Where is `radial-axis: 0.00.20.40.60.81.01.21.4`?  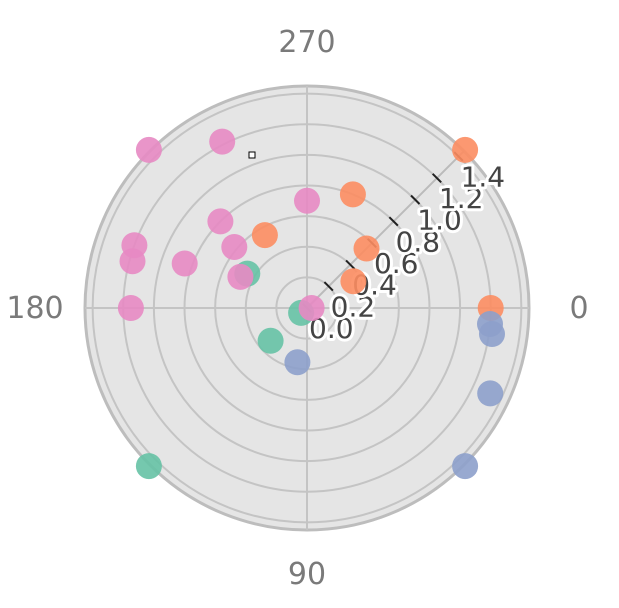 radial-axis: 0.00.20.40.60.81.01.21.4 is located at coordinates (405, 249).